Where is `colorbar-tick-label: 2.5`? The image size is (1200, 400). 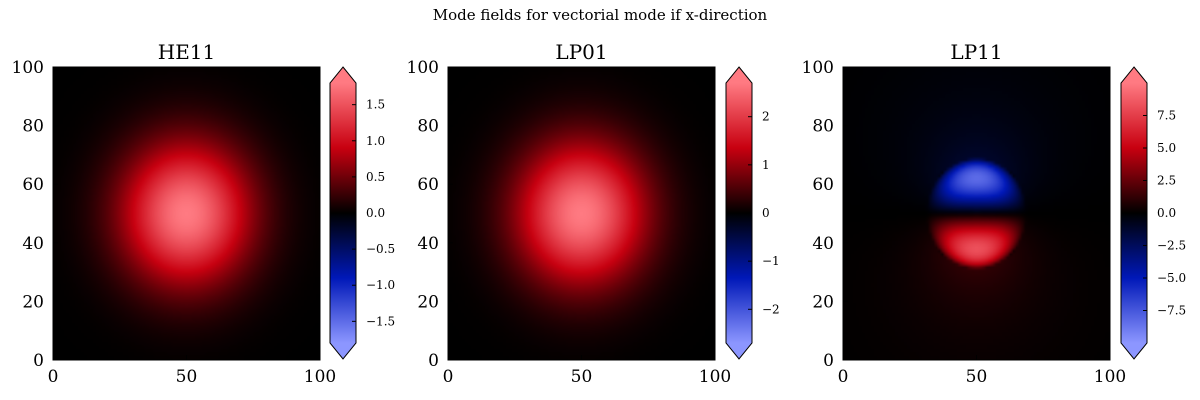 colorbar-tick-label: 2.5 is located at coordinates (1166, 181).